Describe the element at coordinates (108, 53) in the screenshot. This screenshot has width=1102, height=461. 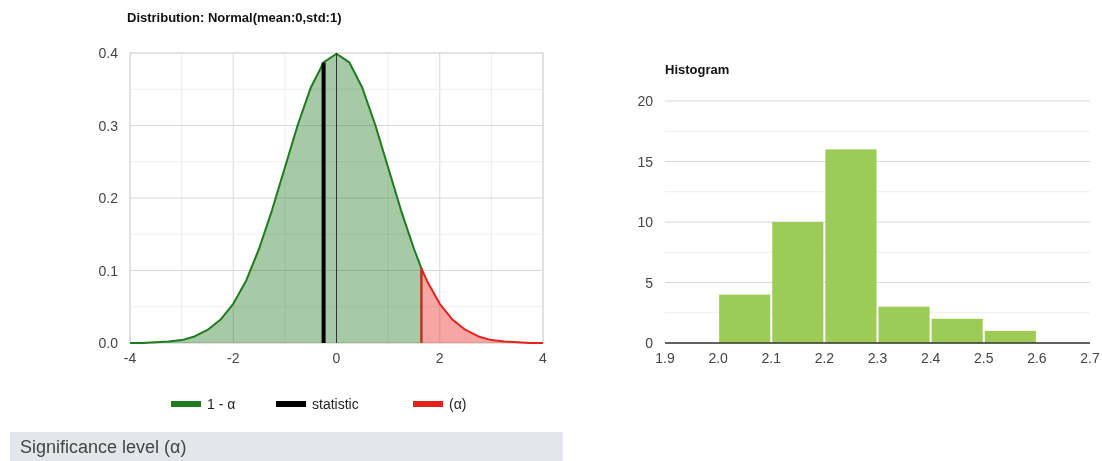
I see `y-tick-label: 0.4` at that location.